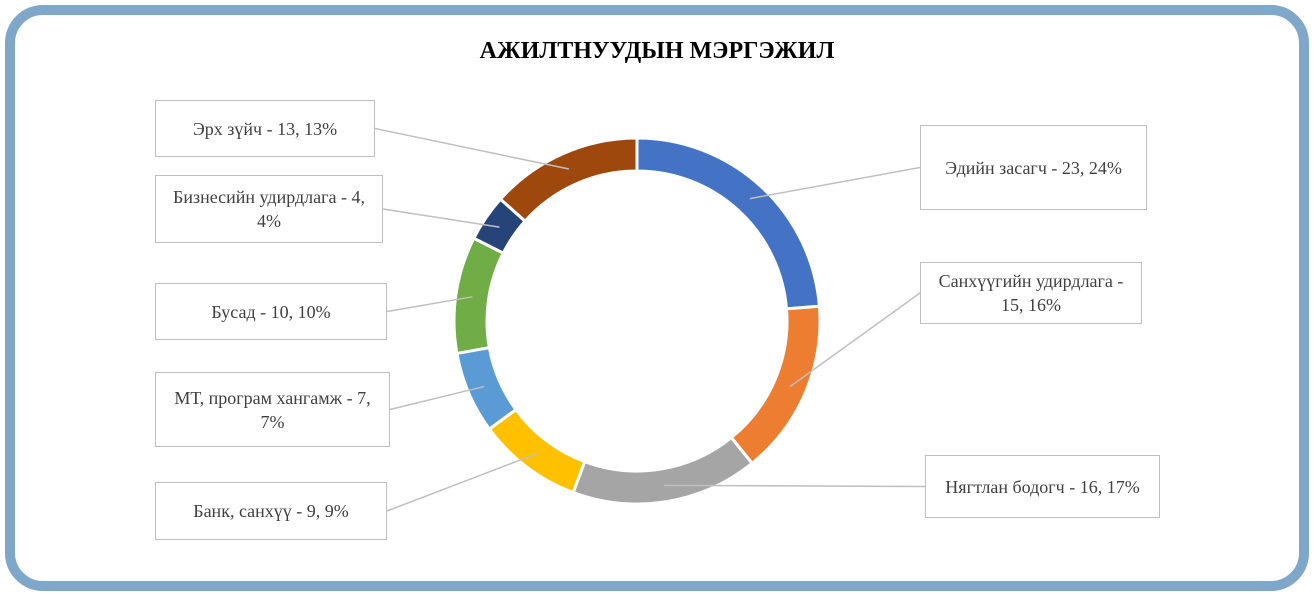  I want to click on data-label: Нягтлан бодогч - 16, 17%, so click(1042, 486).